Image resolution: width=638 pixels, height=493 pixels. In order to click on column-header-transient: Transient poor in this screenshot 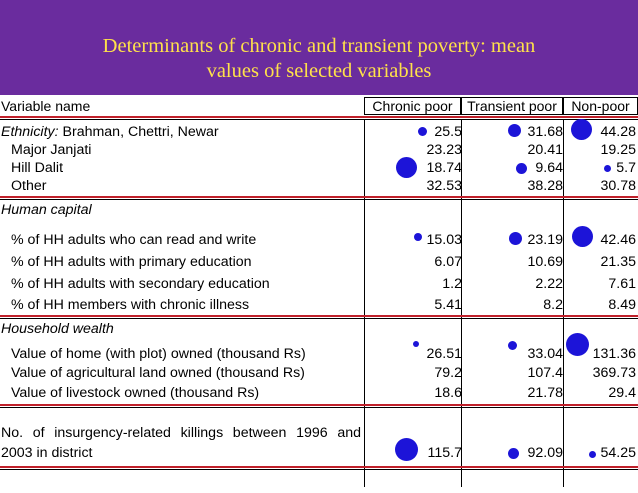, I will do `click(512, 106)`.